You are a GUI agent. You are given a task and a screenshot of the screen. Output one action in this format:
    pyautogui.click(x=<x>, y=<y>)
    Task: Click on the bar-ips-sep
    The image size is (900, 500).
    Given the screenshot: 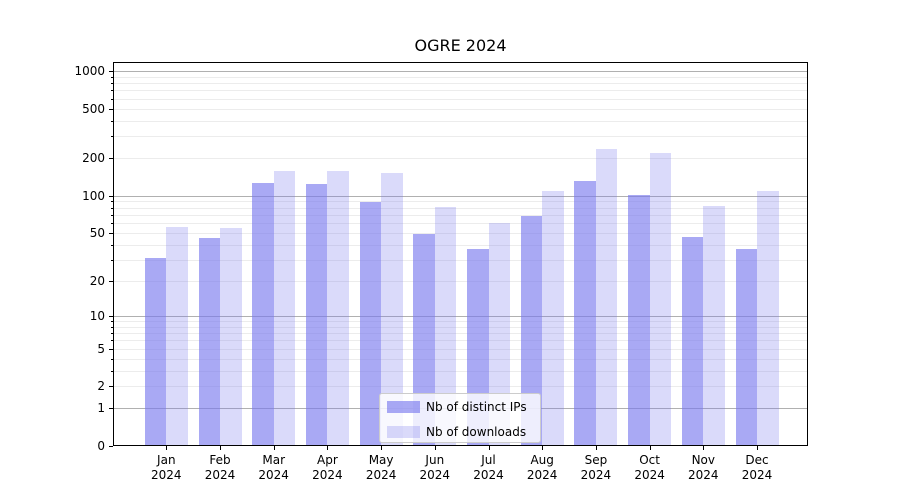 What is the action you would take?
    pyautogui.click(x=585, y=313)
    